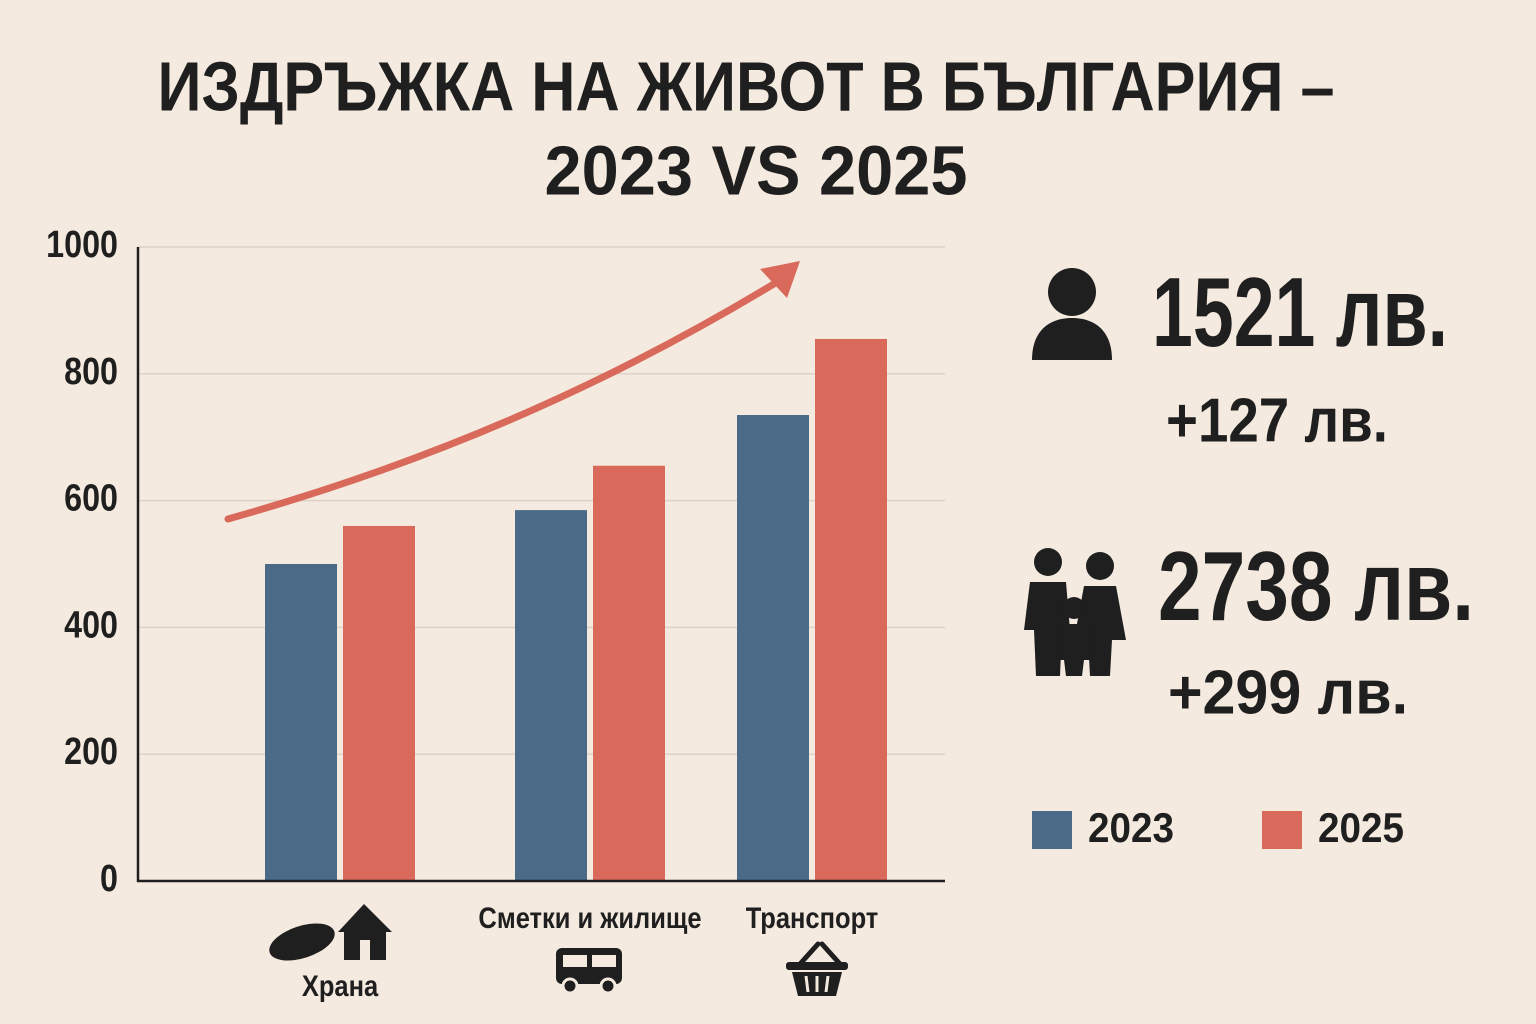 Image resolution: width=1536 pixels, height=1024 pixels. Describe the element at coordinates (109, 879) in the screenshot. I see `y-tick-label: 0` at that location.